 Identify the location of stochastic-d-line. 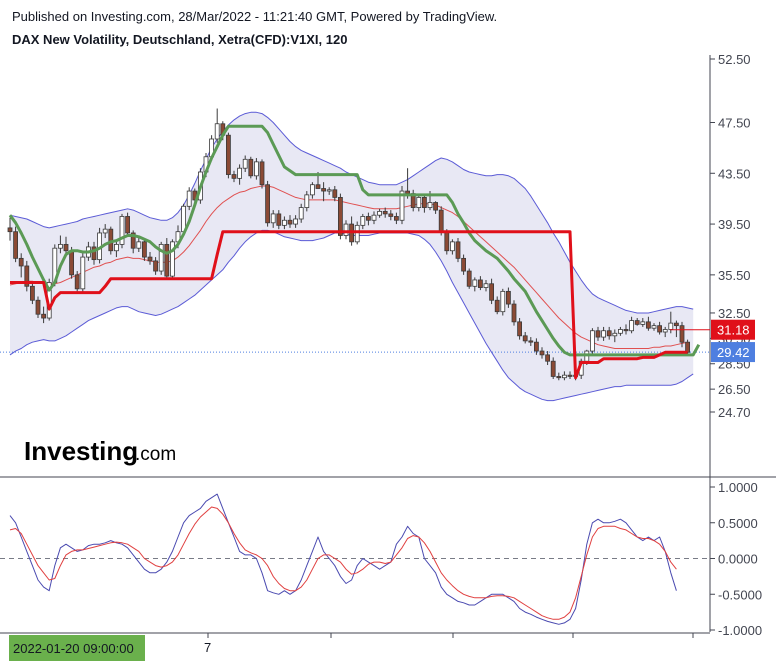
(343, 563).